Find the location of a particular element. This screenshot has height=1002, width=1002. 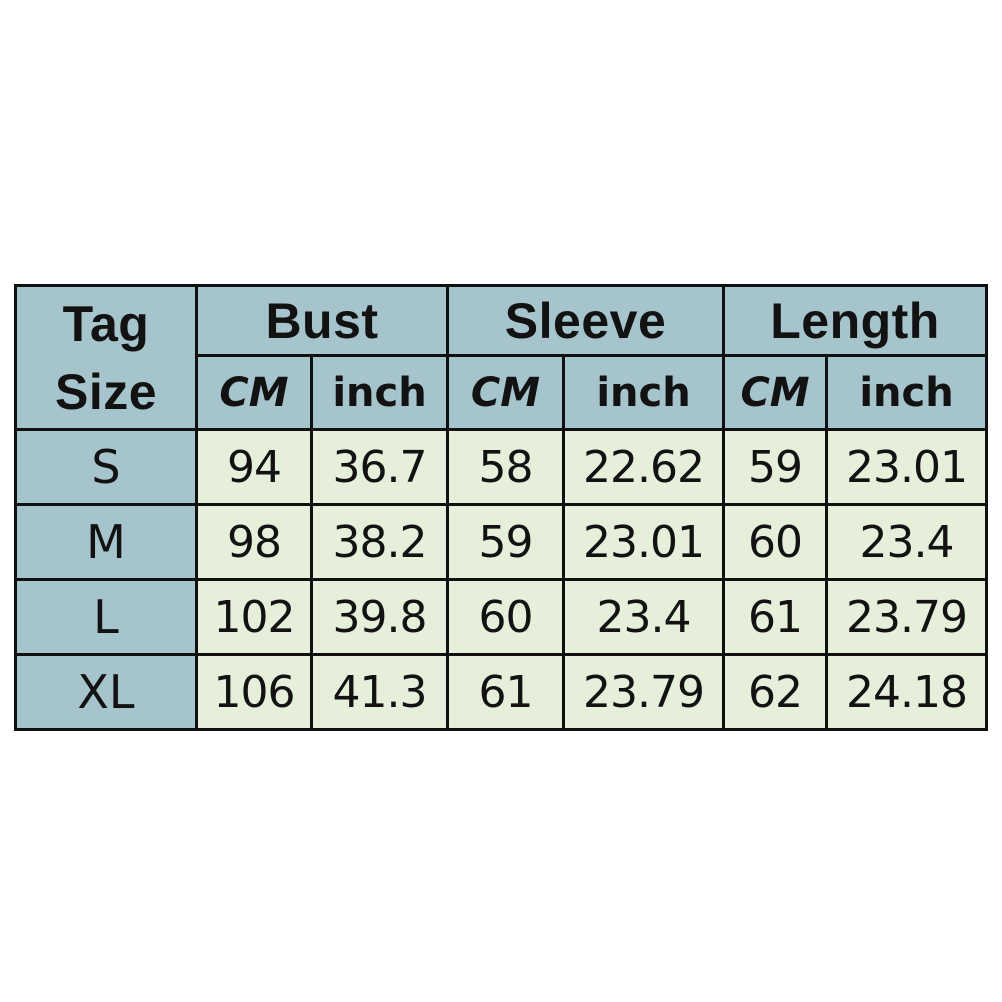

subheader-bust-cm: CM is located at coordinates (254, 392).